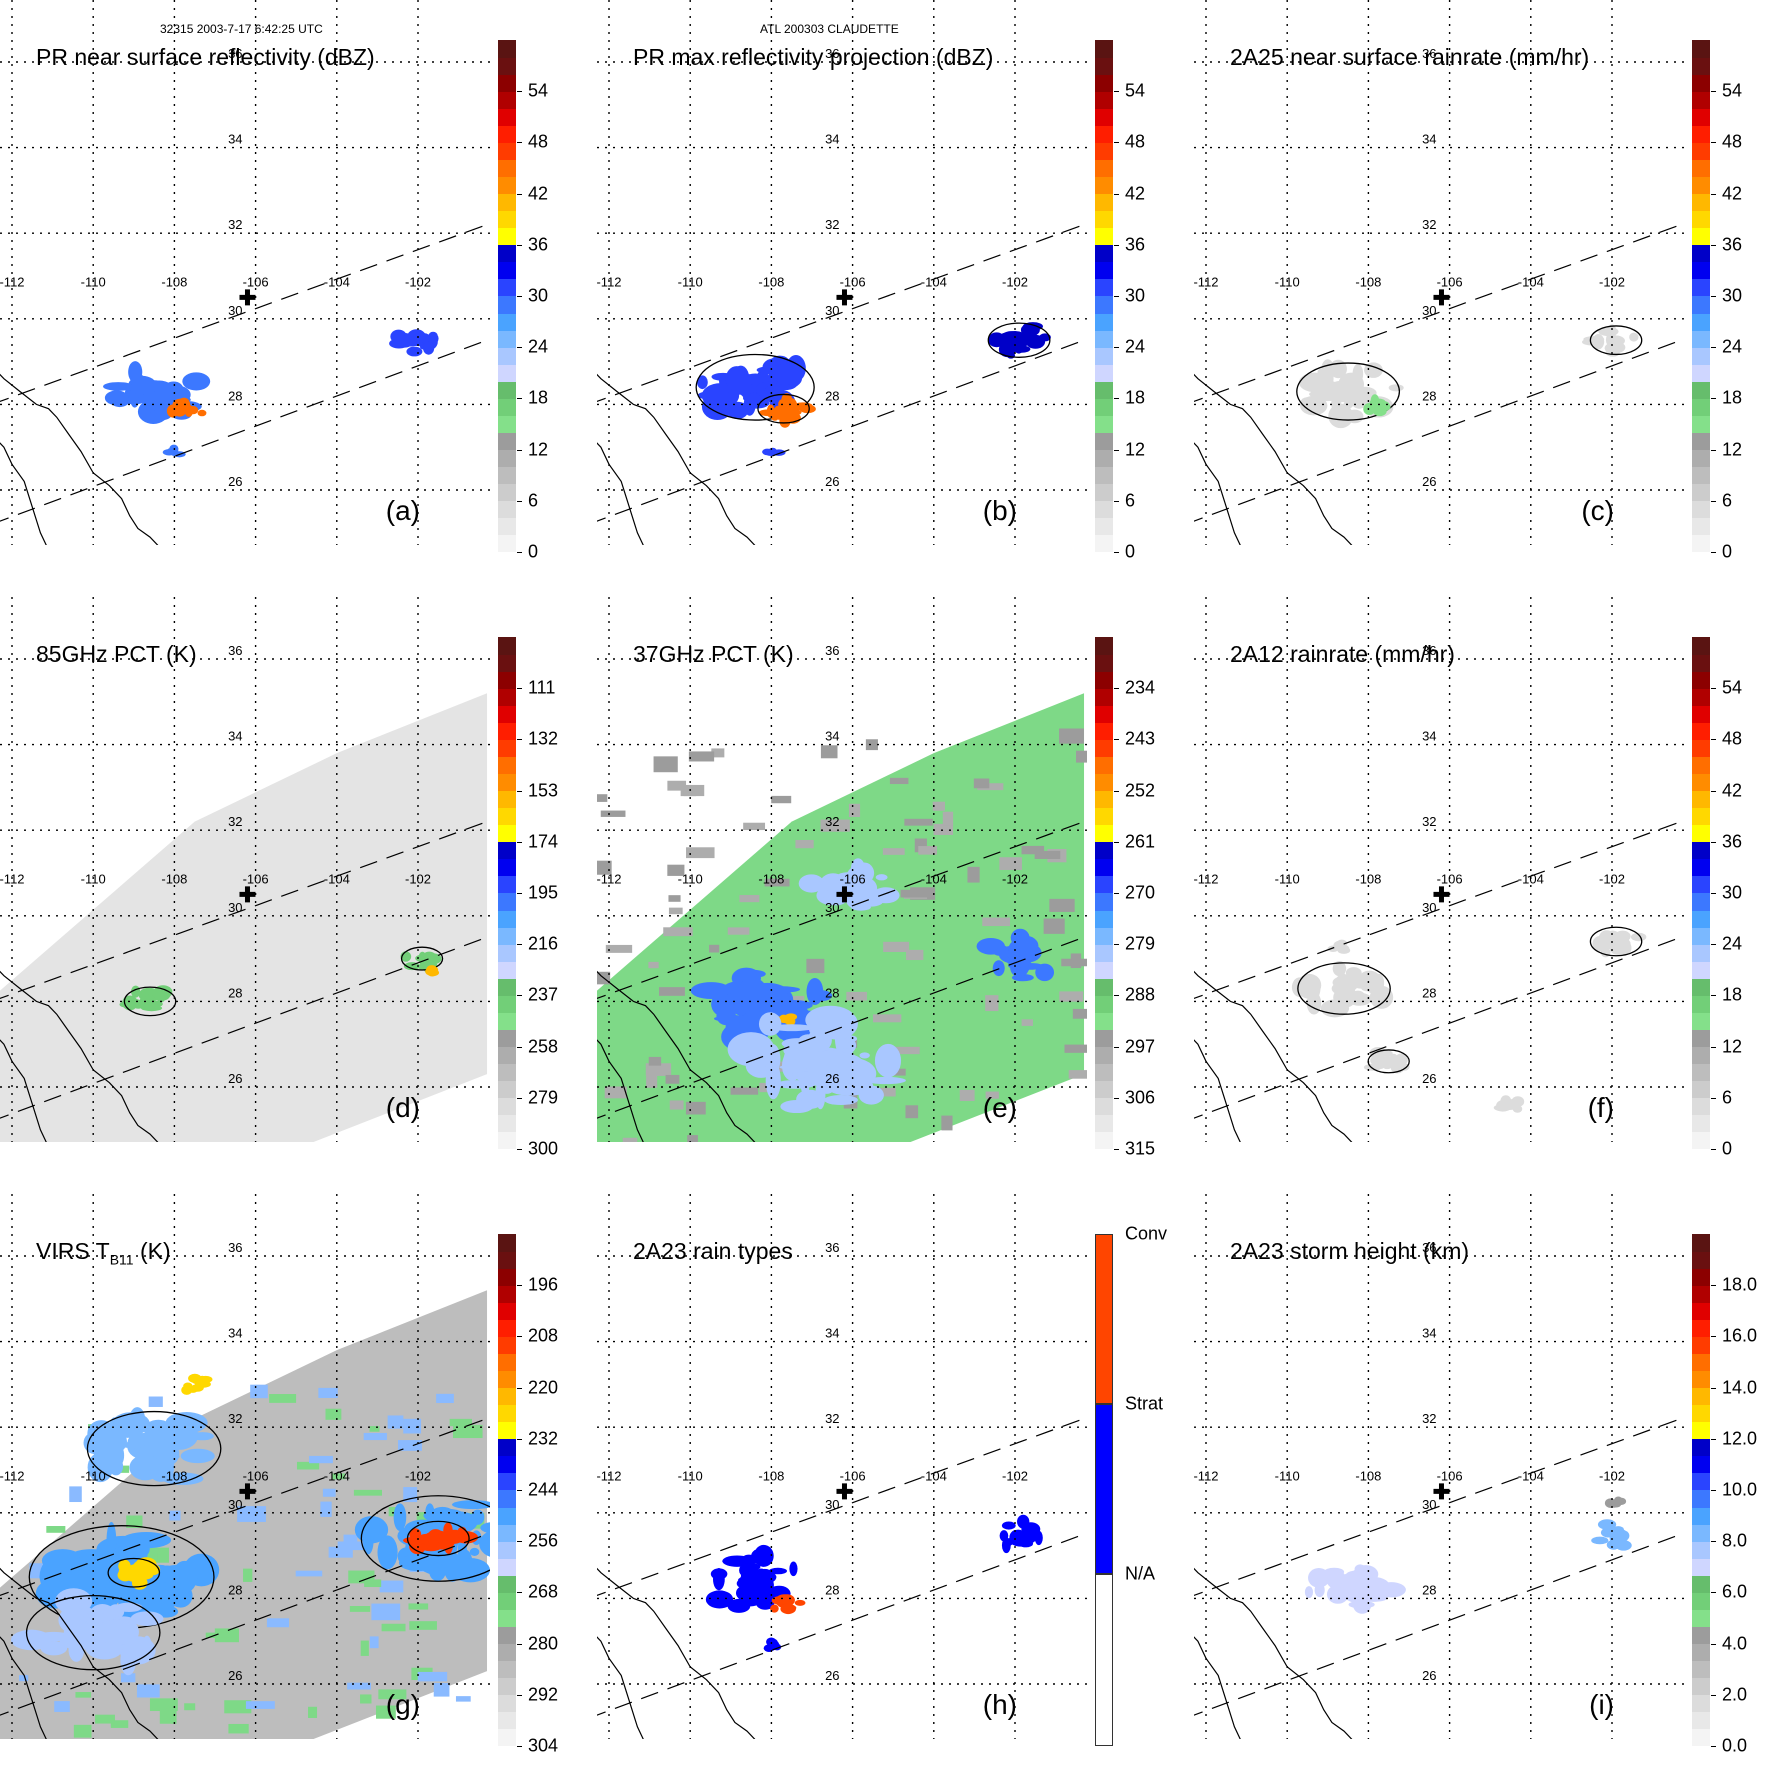  What do you see at coordinates (235, 1247) in the screenshot?
I see `latitude-label: 36` at bounding box center [235, 1247].